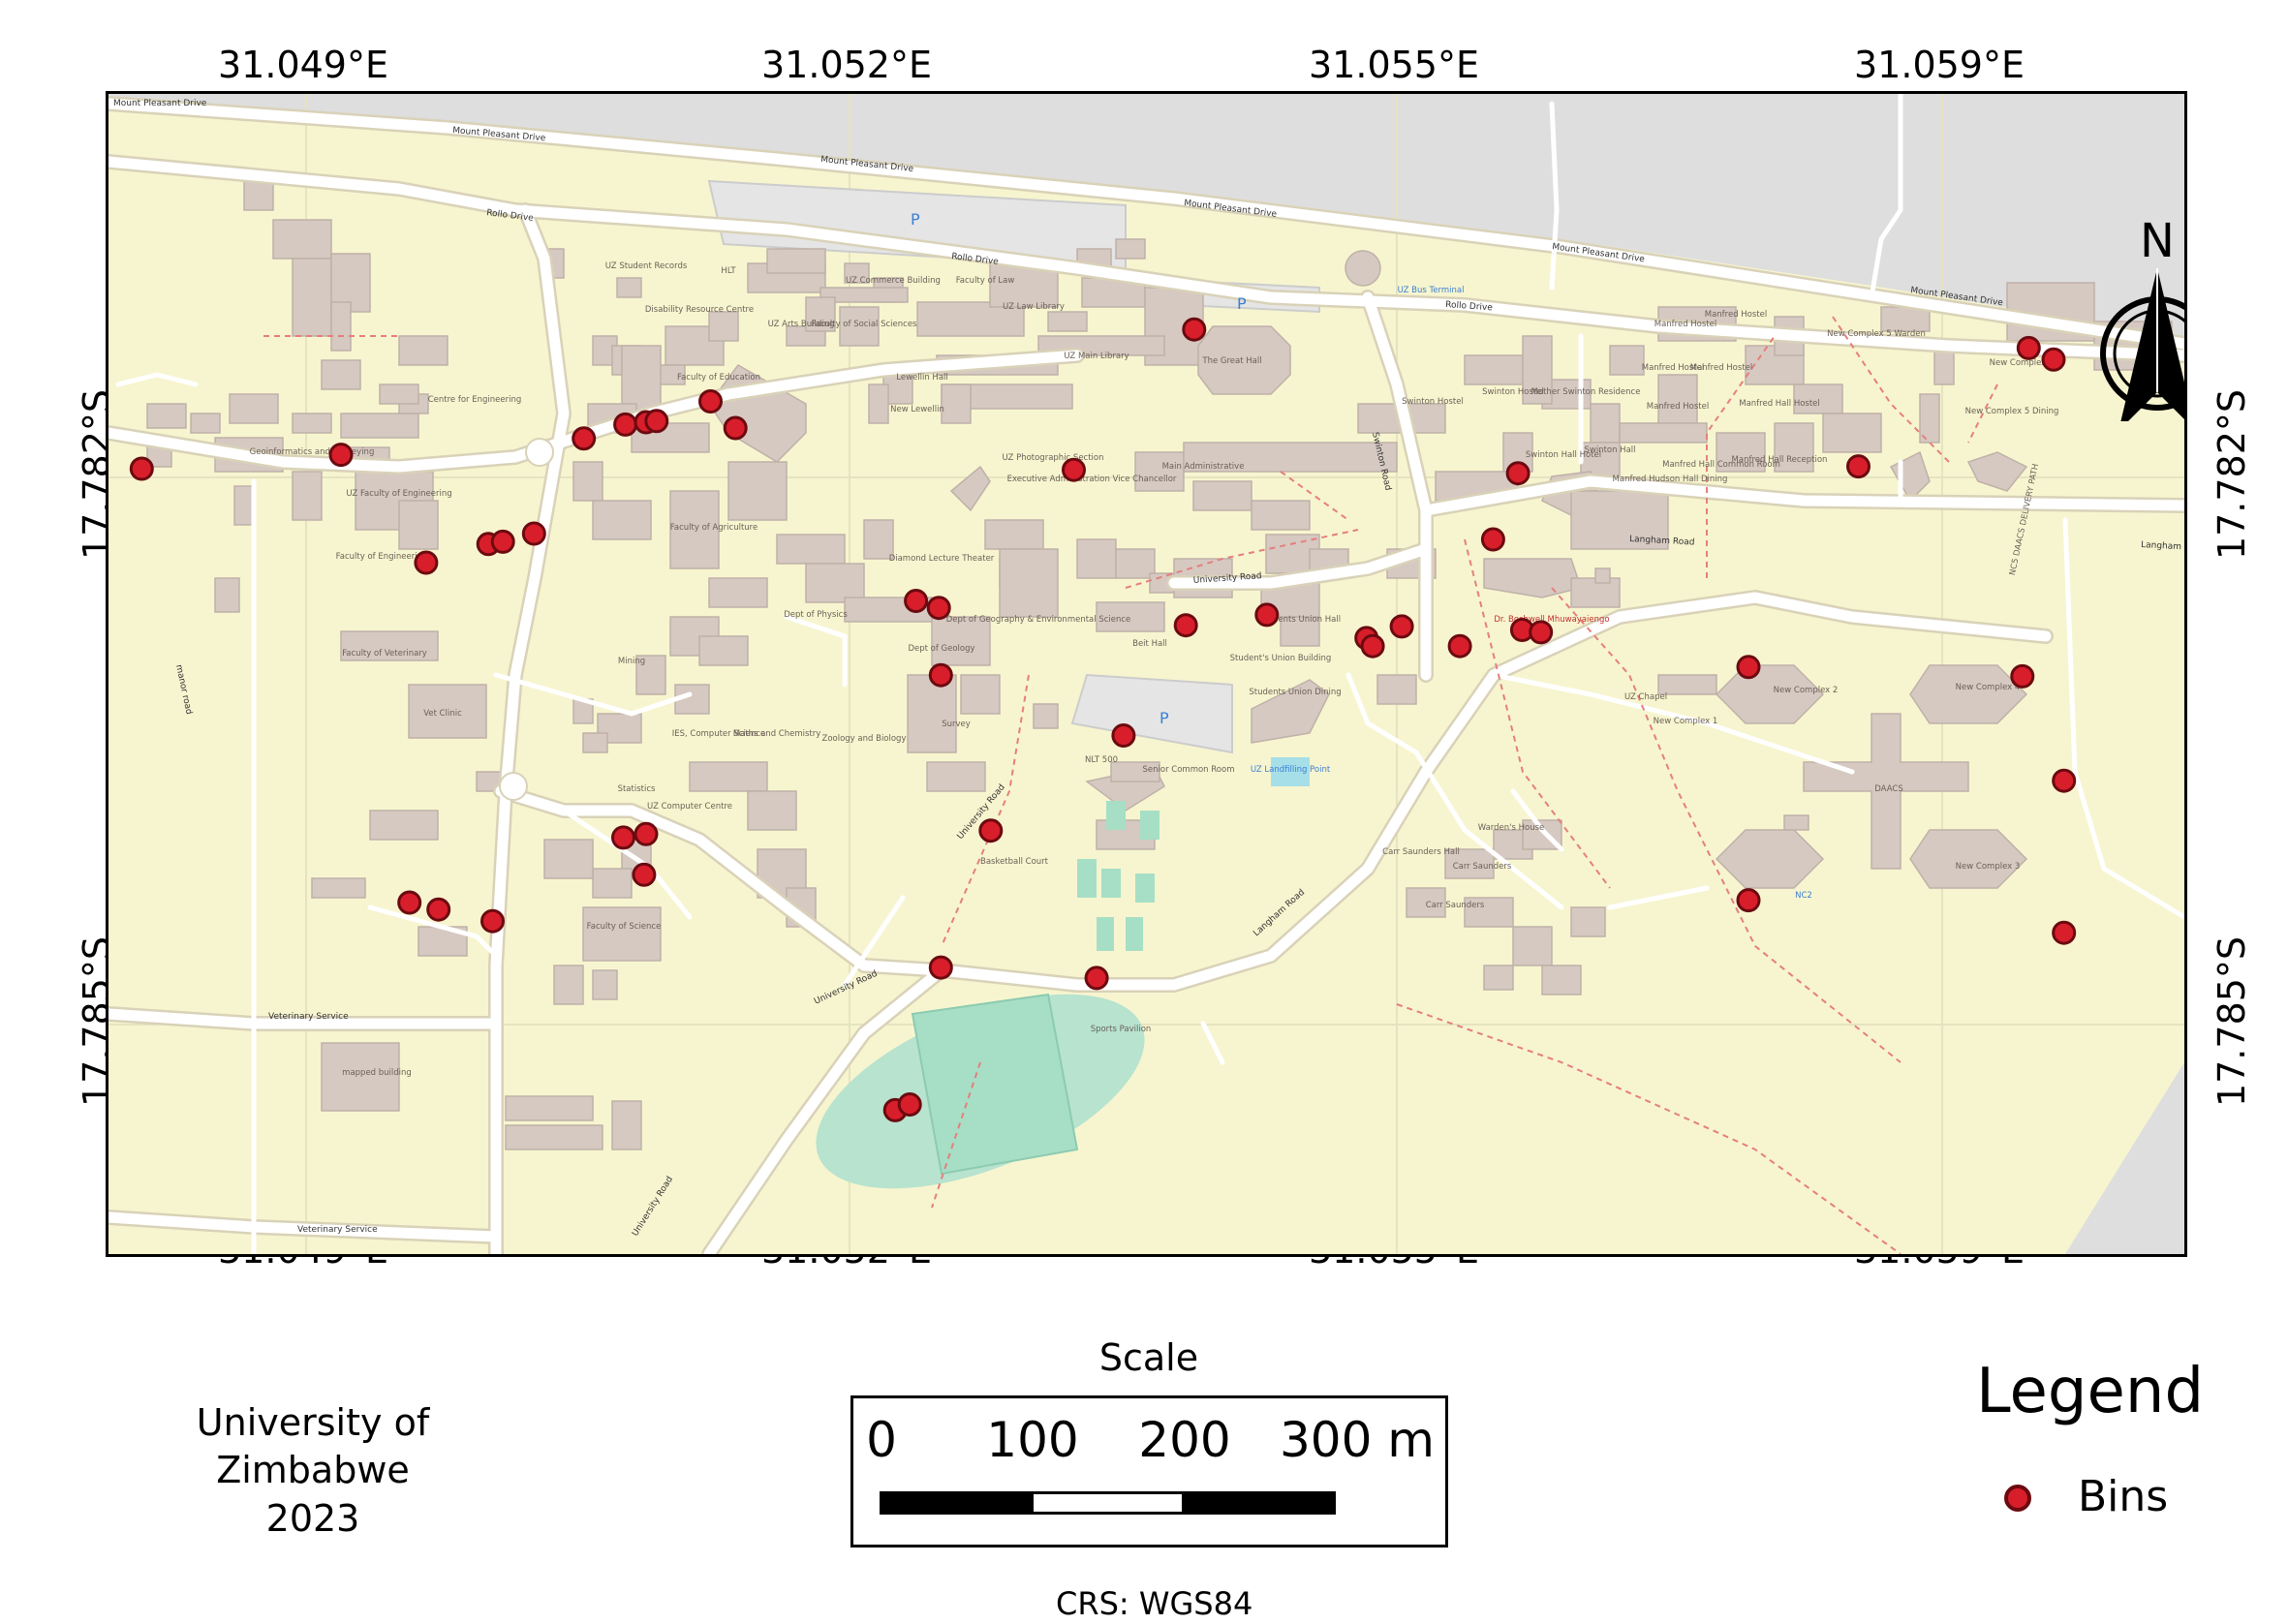 The image size is (2288, 1624). I want to click on building-label: Faculty of Science, so click(624, 927).